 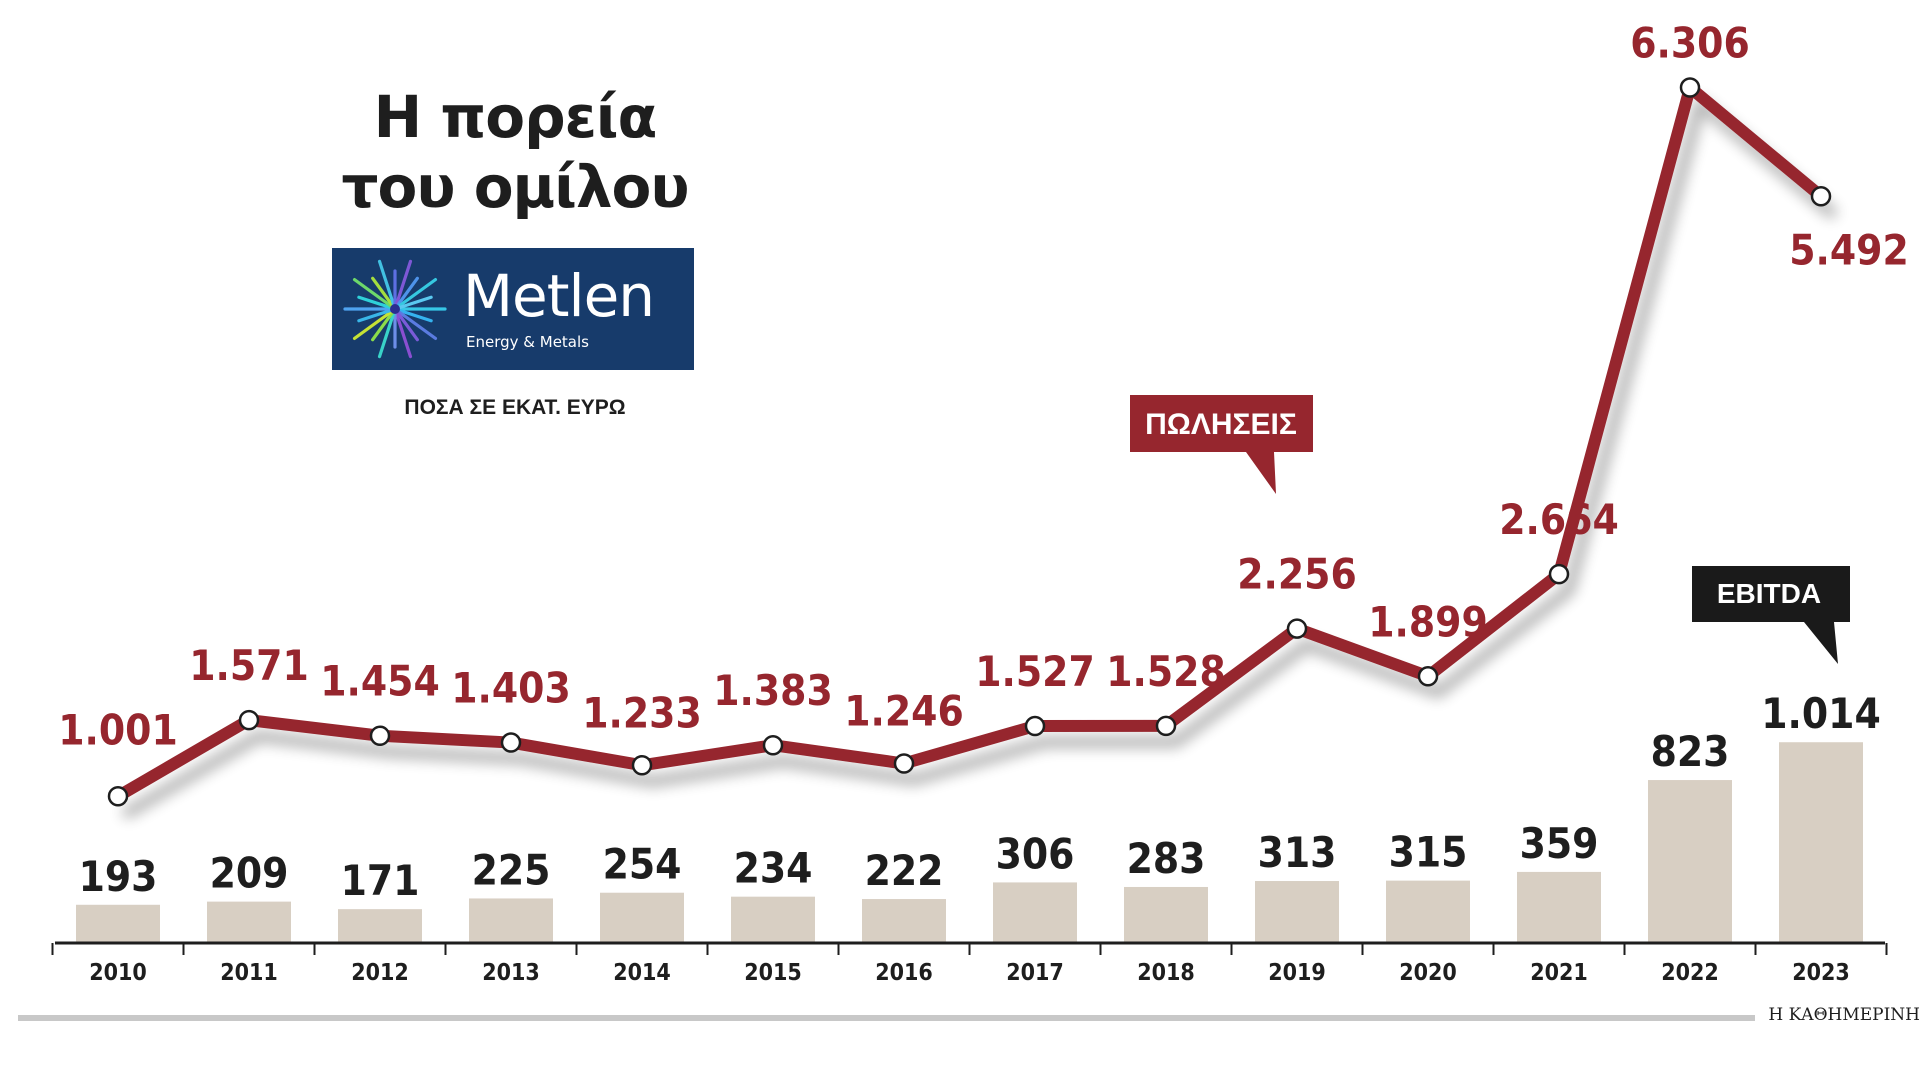 I want to click on ebitda-bar-2011, so click(x=249, y=922).